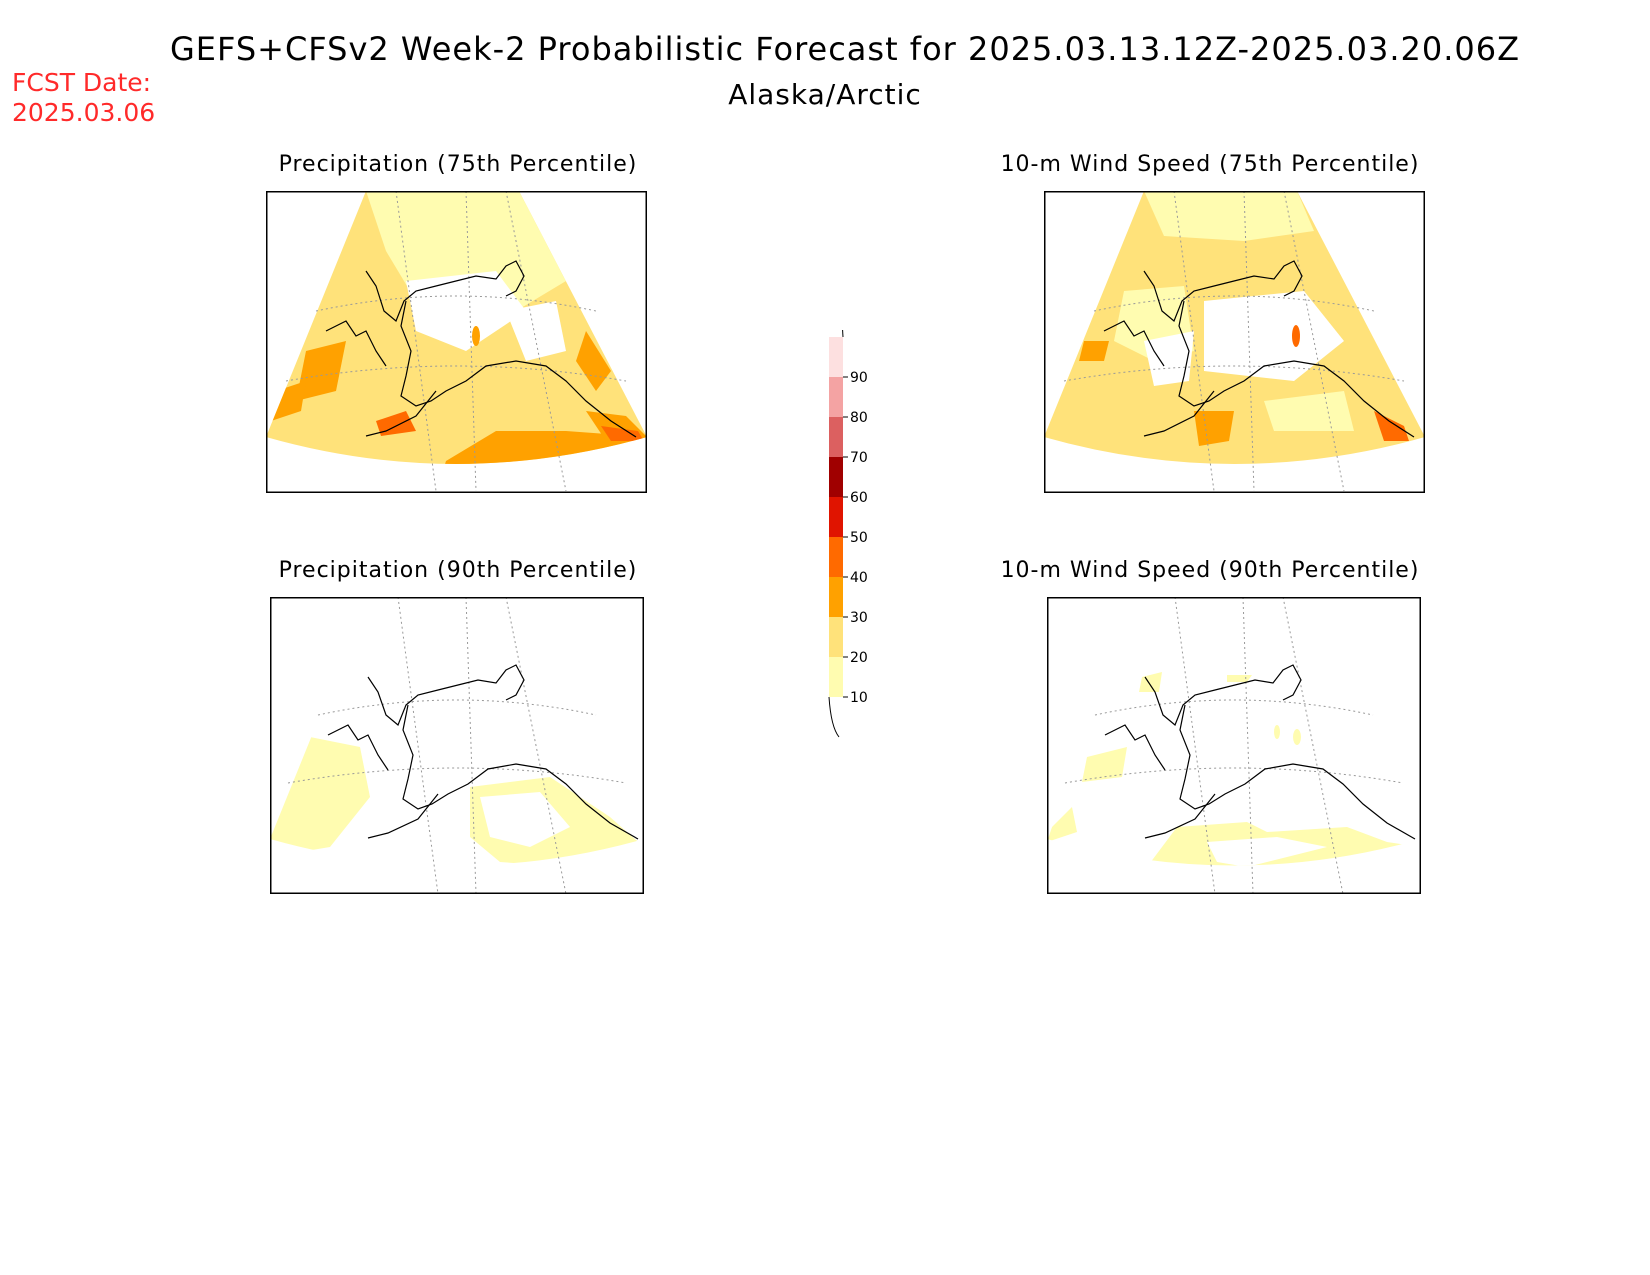  I want to click on panel-title-wind-75: 10-m Wind Speed (75th Percentile), so click(1210, 164).